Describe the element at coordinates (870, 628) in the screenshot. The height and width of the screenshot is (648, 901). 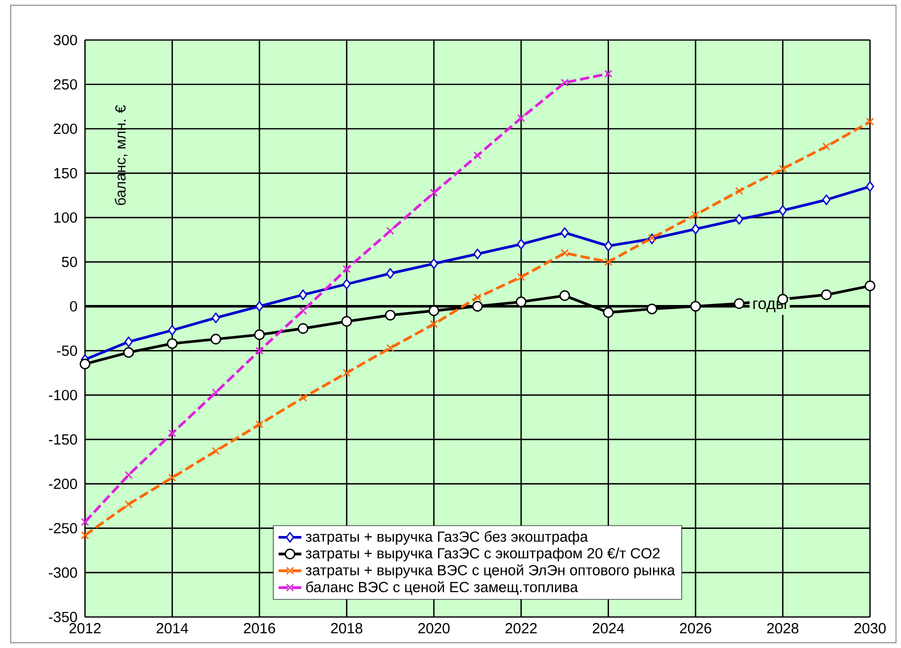
I see `x-tick-label: 2030` at that location.